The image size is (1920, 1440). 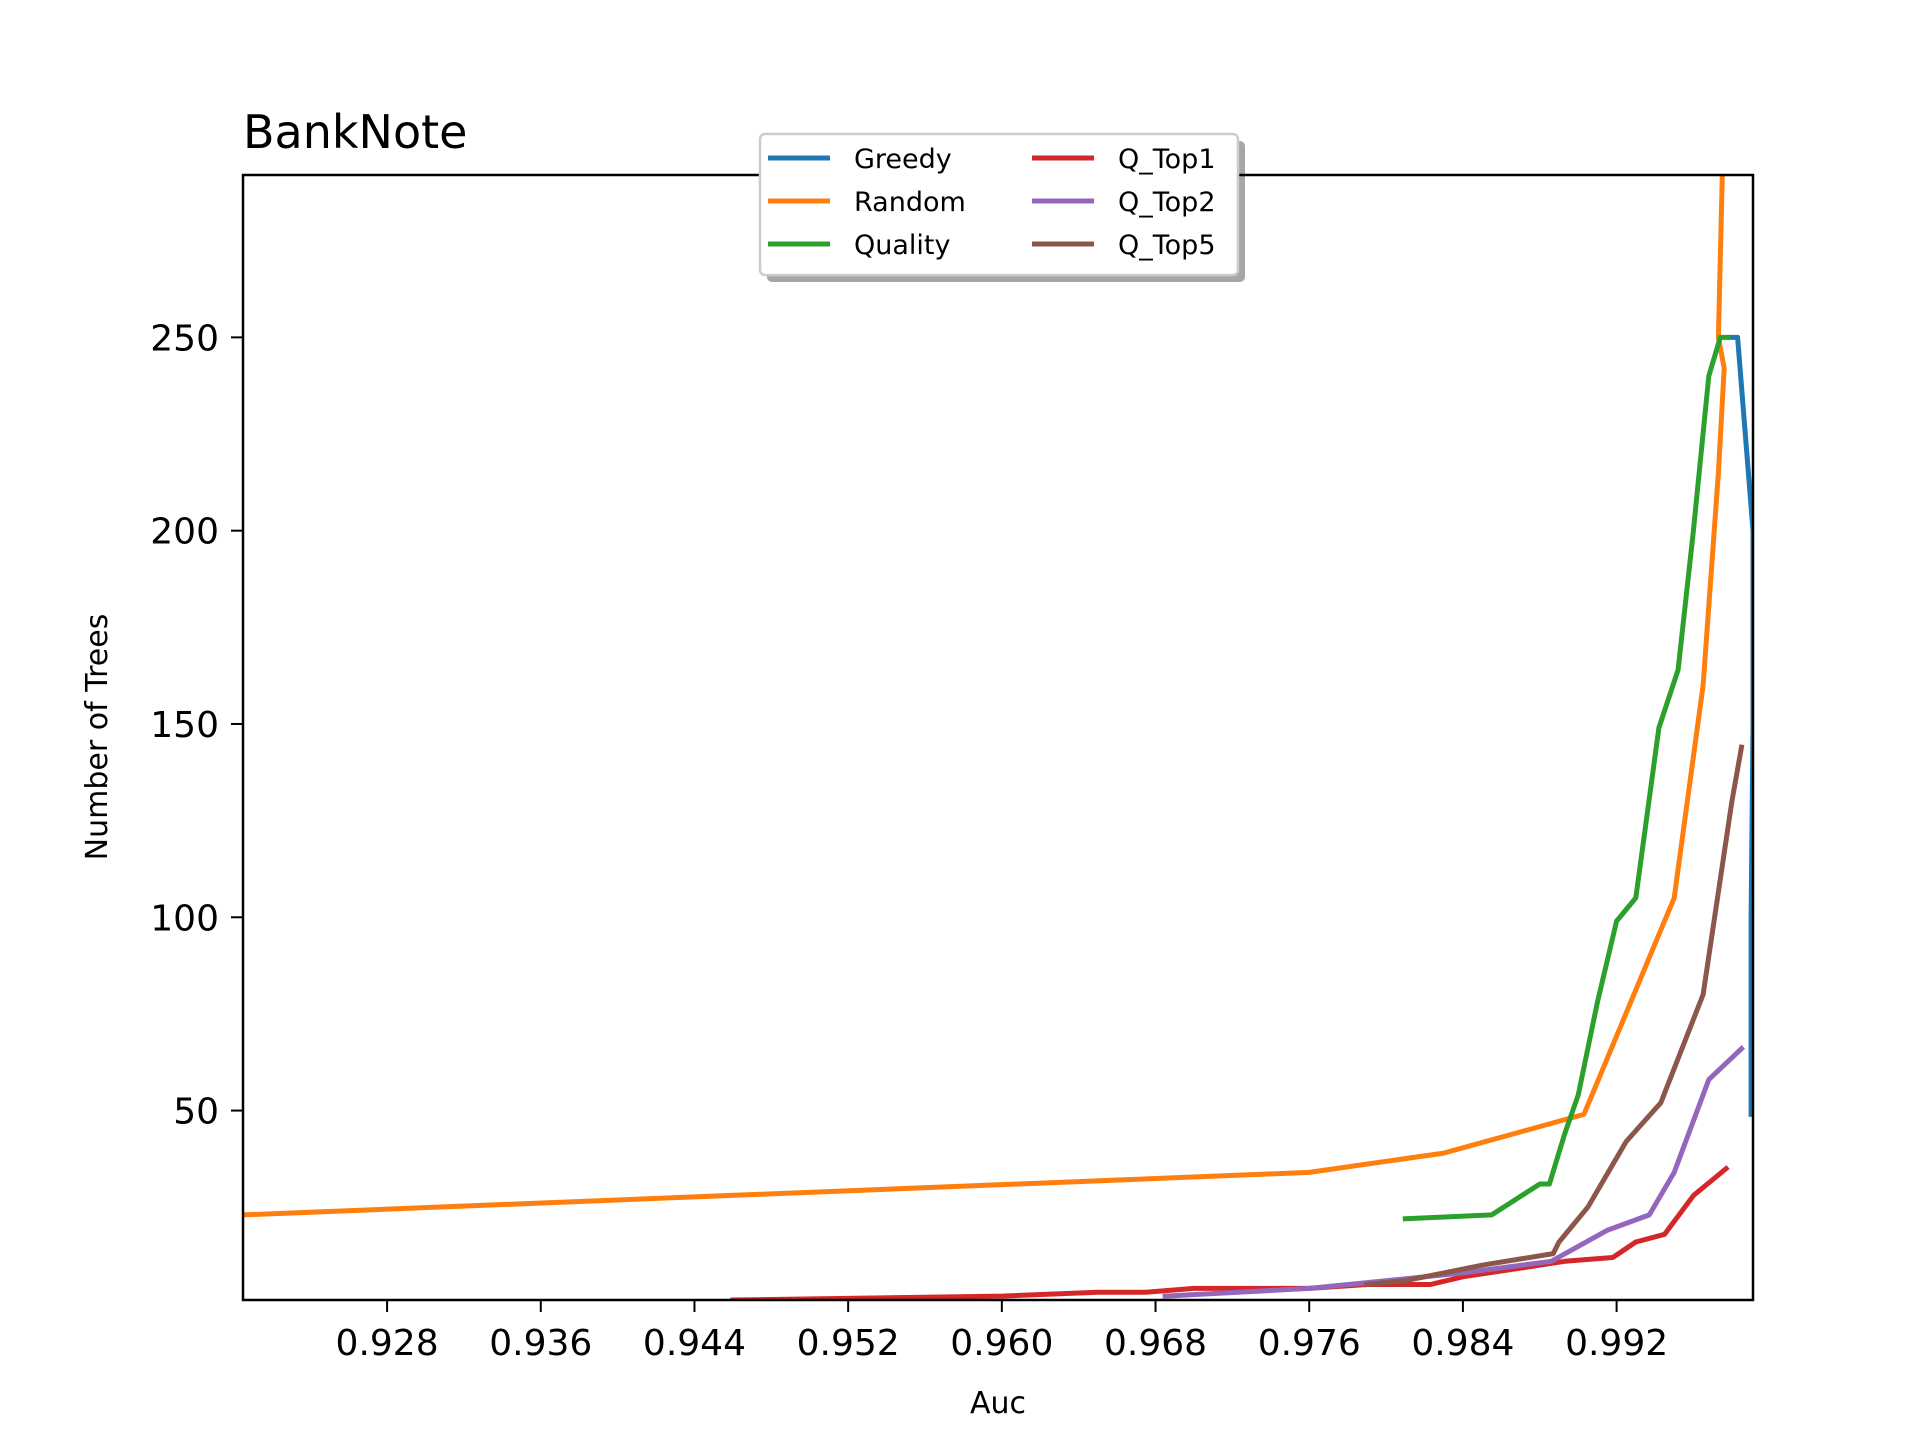 I want to click on x-tick-label: 0.992, so click(x=1616, y=1343).